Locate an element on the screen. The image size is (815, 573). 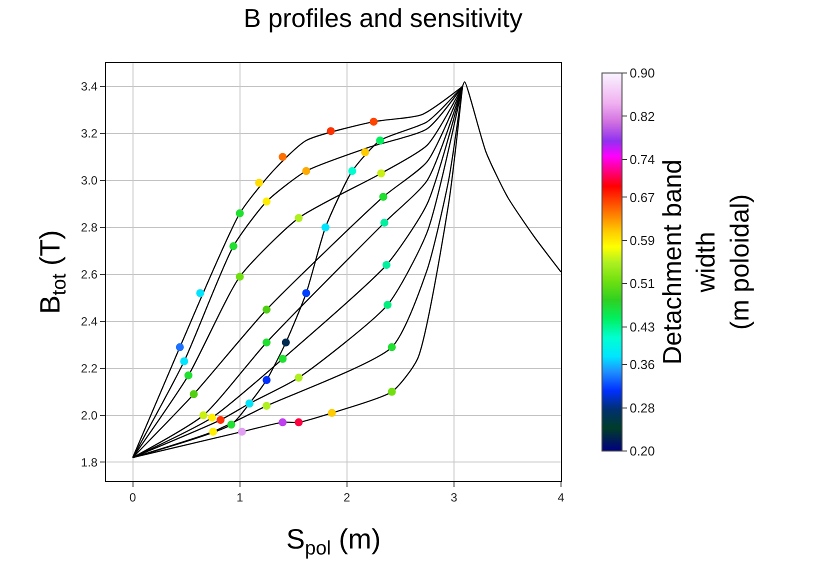
color-bar-label: 0.67 is located at coordinates (642, 197).